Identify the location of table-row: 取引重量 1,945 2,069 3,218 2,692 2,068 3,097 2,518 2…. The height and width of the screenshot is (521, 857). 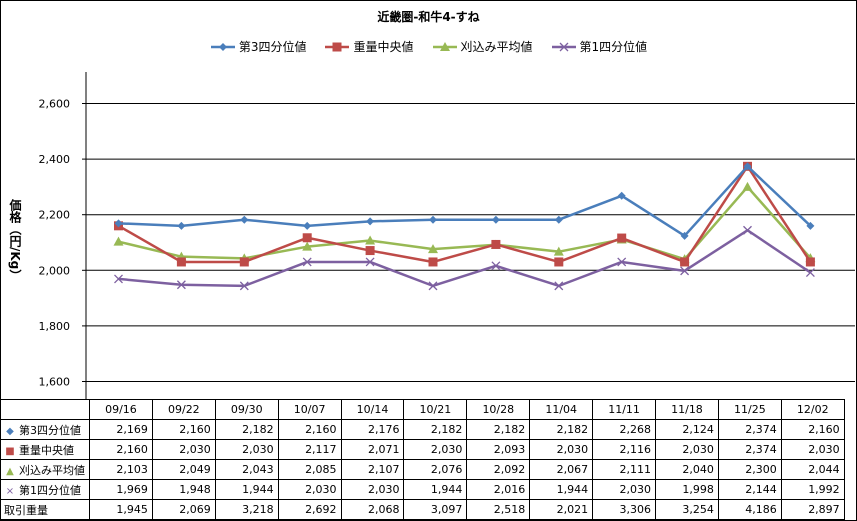
(422, 509).